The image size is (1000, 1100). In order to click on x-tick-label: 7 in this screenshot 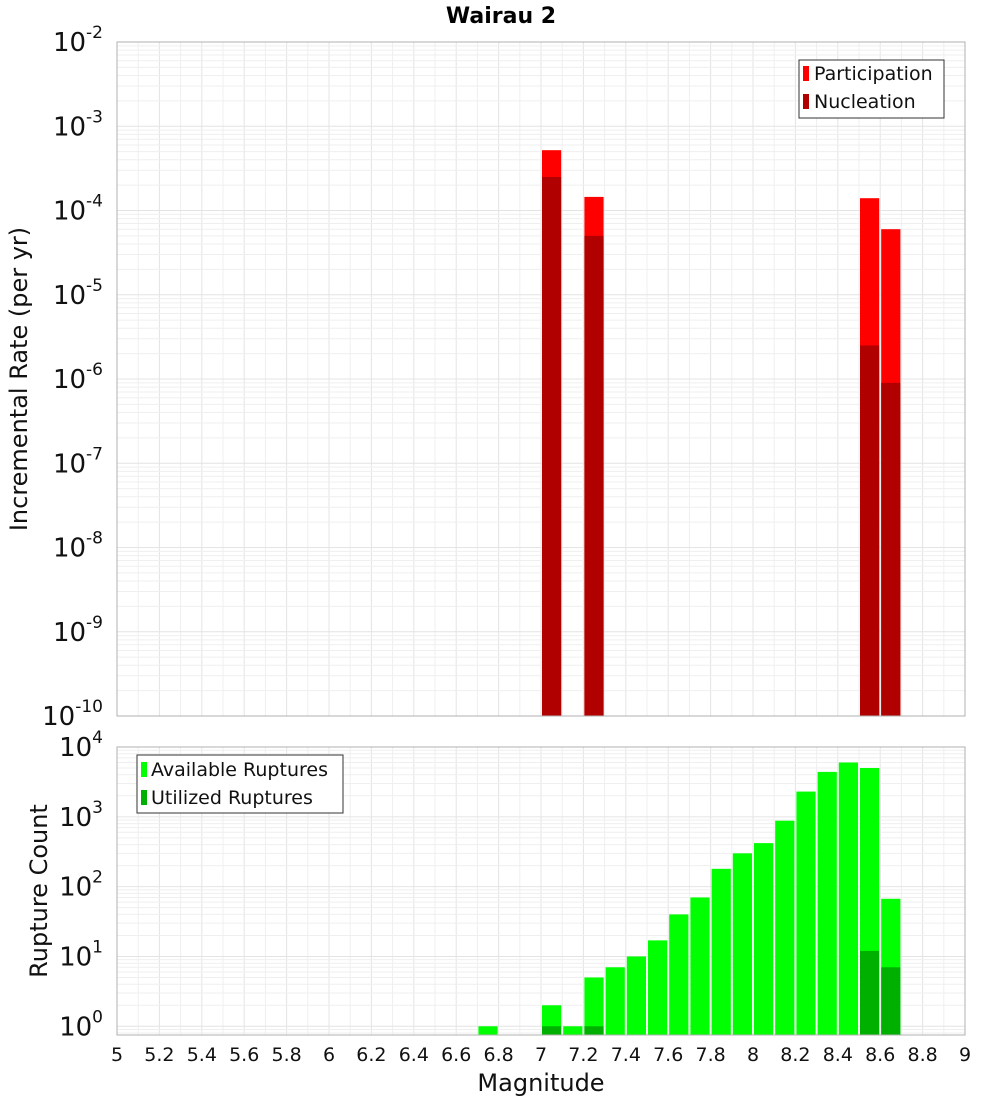, I will do `click(541, 1055)`.